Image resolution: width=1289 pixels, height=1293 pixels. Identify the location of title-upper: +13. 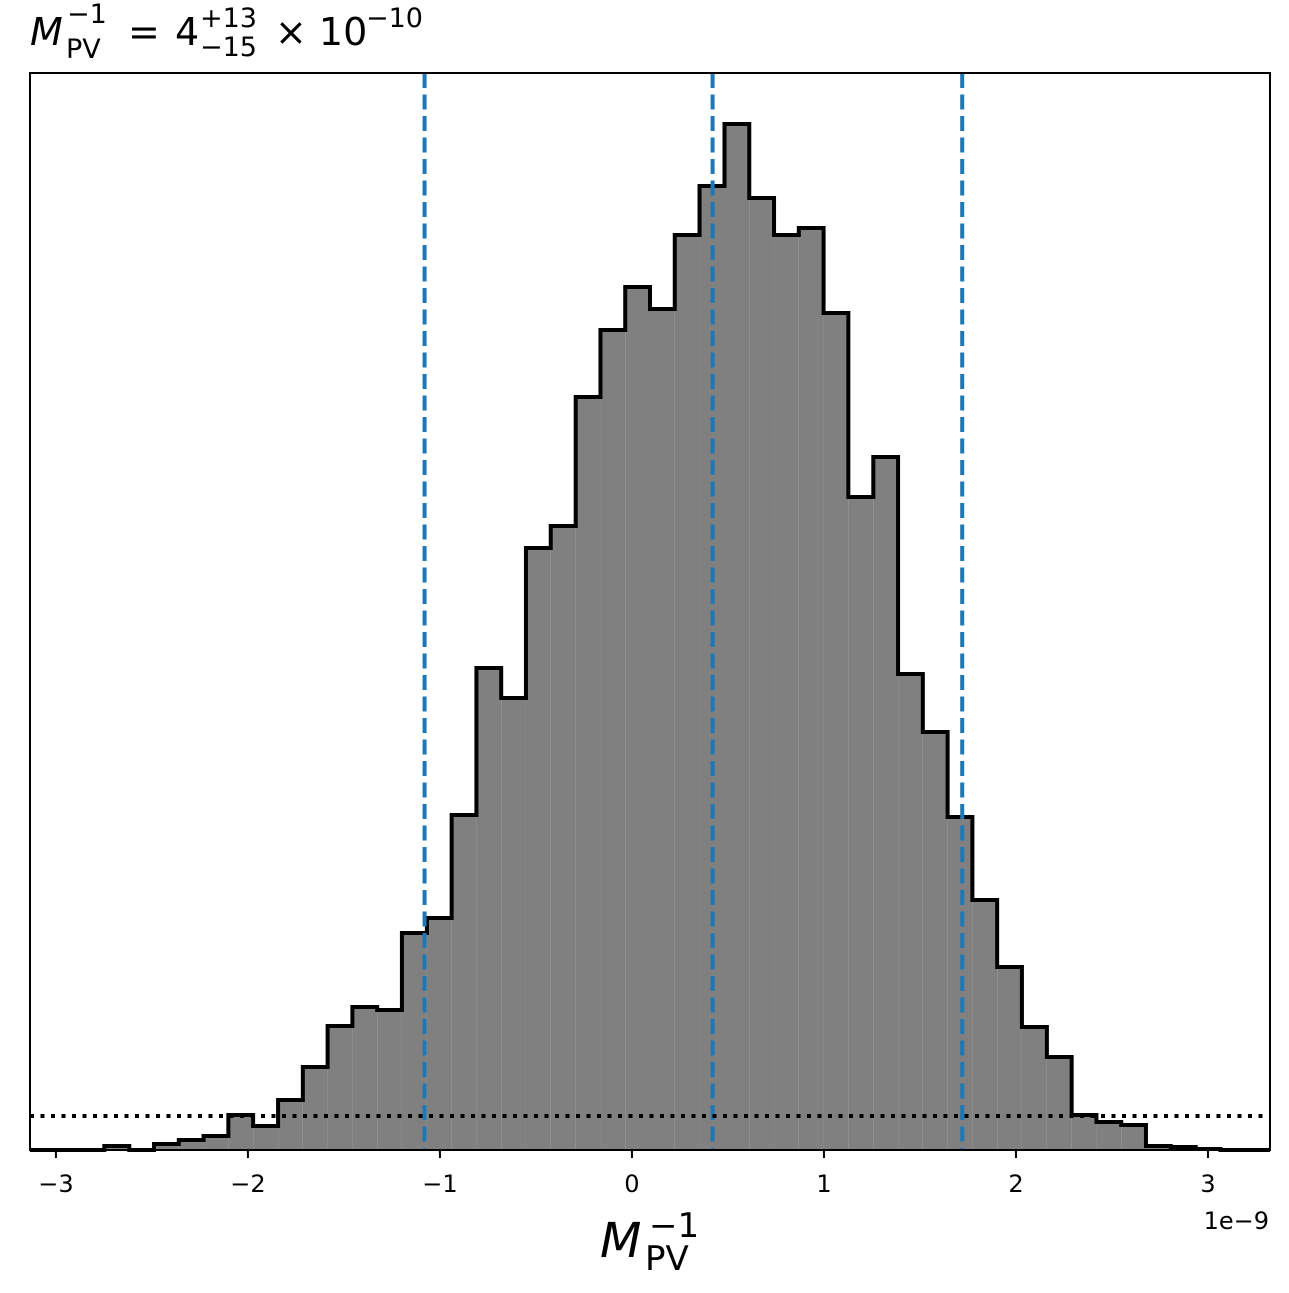
(228, 18).